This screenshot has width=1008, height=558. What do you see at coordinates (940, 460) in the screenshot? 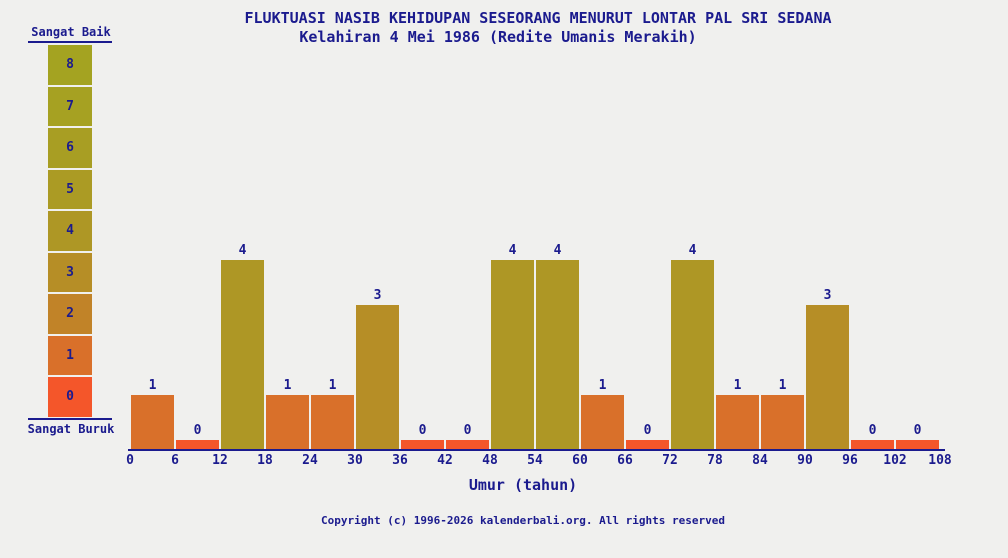
I see `x-tick-label-108: 108` at bounding box center [940, 460].